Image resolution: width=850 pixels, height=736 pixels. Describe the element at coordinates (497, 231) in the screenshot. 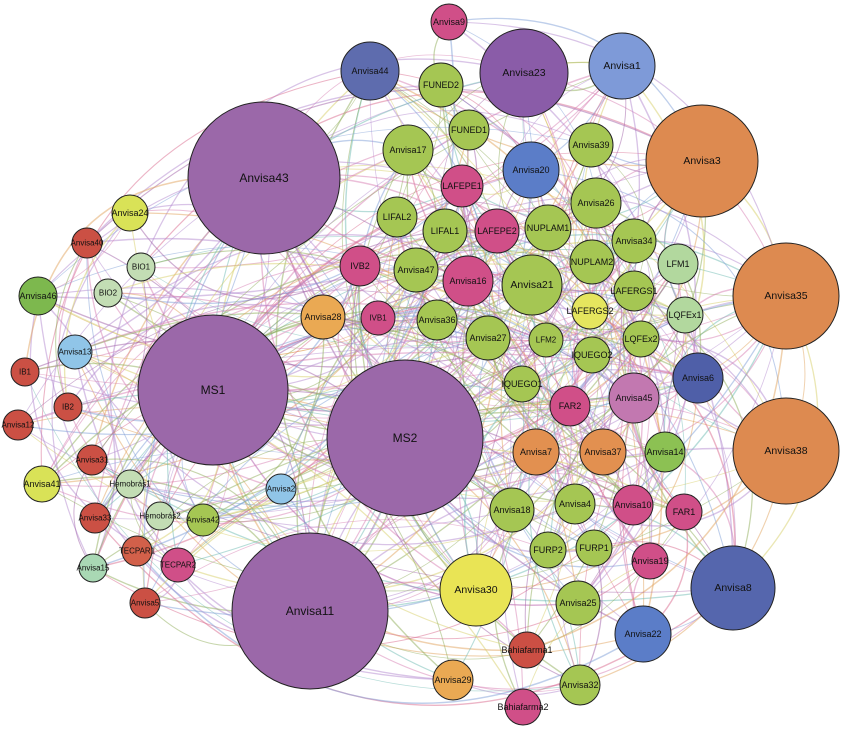

I see `node-LAFEPE2: LAFEPE2` at that location.